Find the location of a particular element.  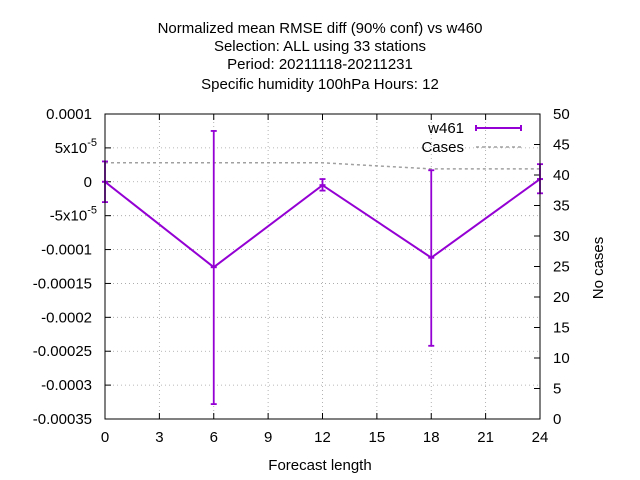

title-line-3: Period: 20211118-20211231 is located at coordinates (320, 64).